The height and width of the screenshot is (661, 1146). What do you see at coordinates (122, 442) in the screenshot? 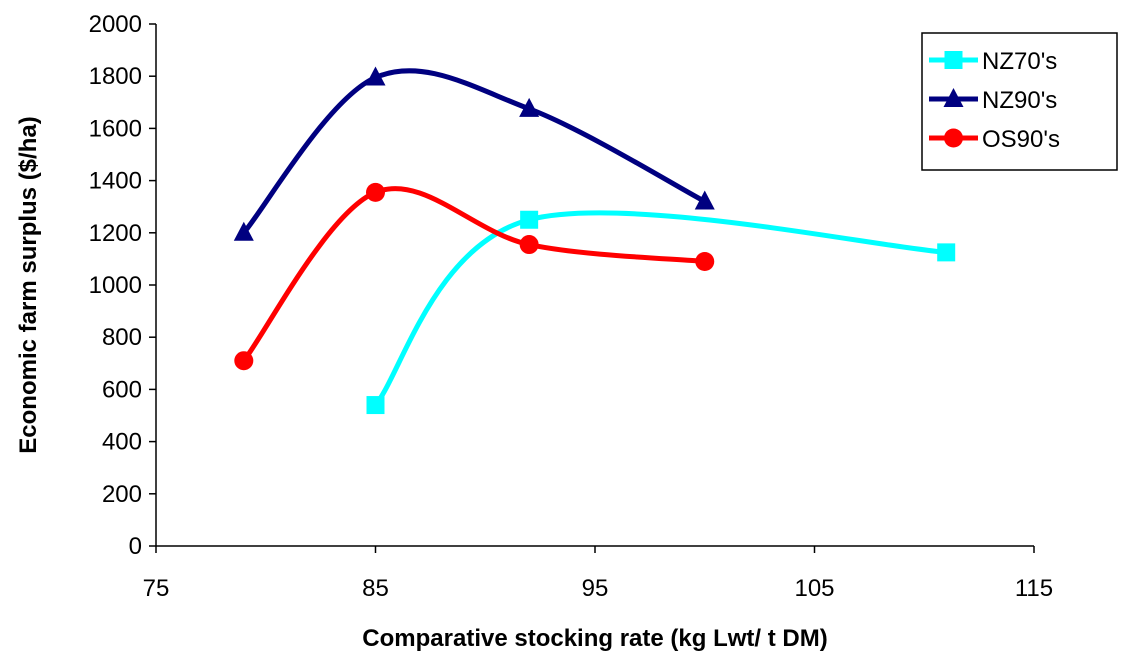
I see `y-tick-label: 400` at bounding box center [122, 442].